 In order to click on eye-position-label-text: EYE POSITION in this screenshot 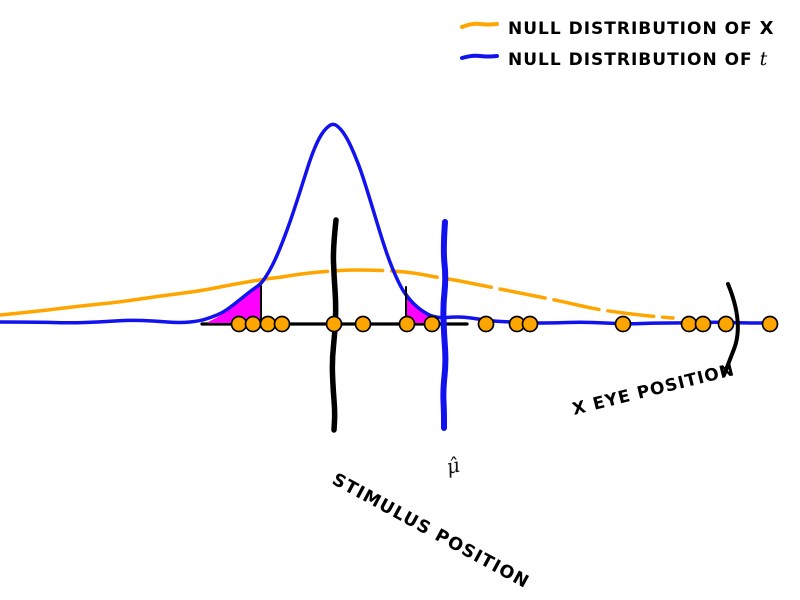, I will do `click(664, 387)`.